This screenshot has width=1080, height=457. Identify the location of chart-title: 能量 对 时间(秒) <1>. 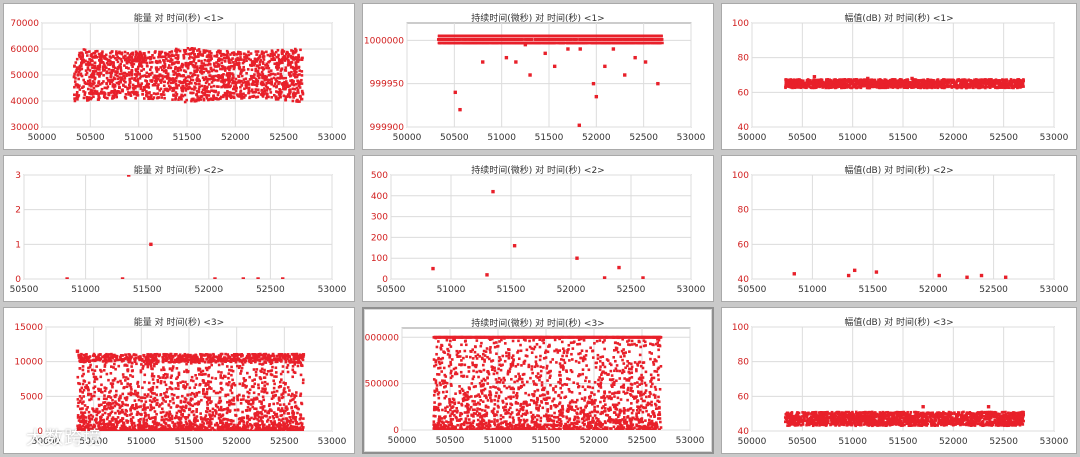
(179, 19).